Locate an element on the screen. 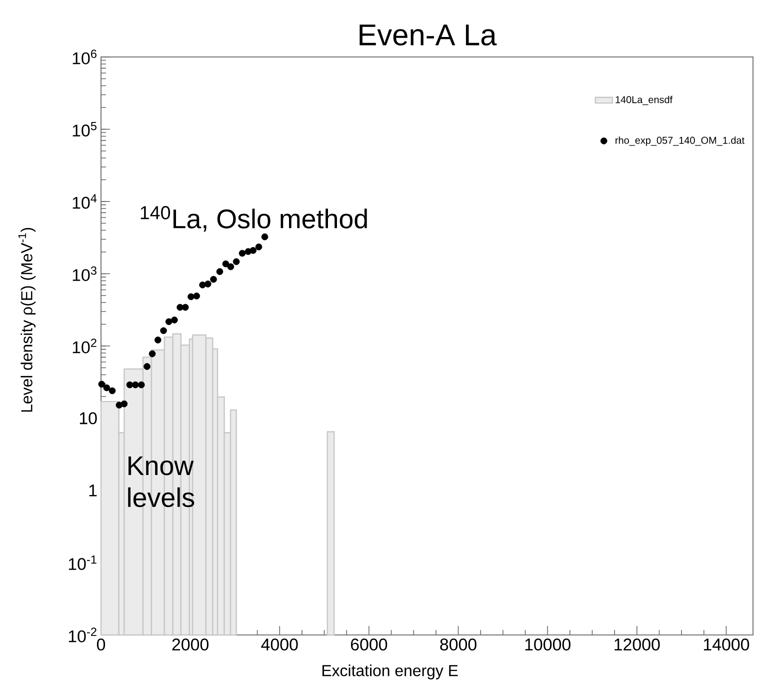 The width and height of the screenshot is (761, 695). legend-label: rho_exp_057_140_OM_1.dat is located at coordinates (680, 141).